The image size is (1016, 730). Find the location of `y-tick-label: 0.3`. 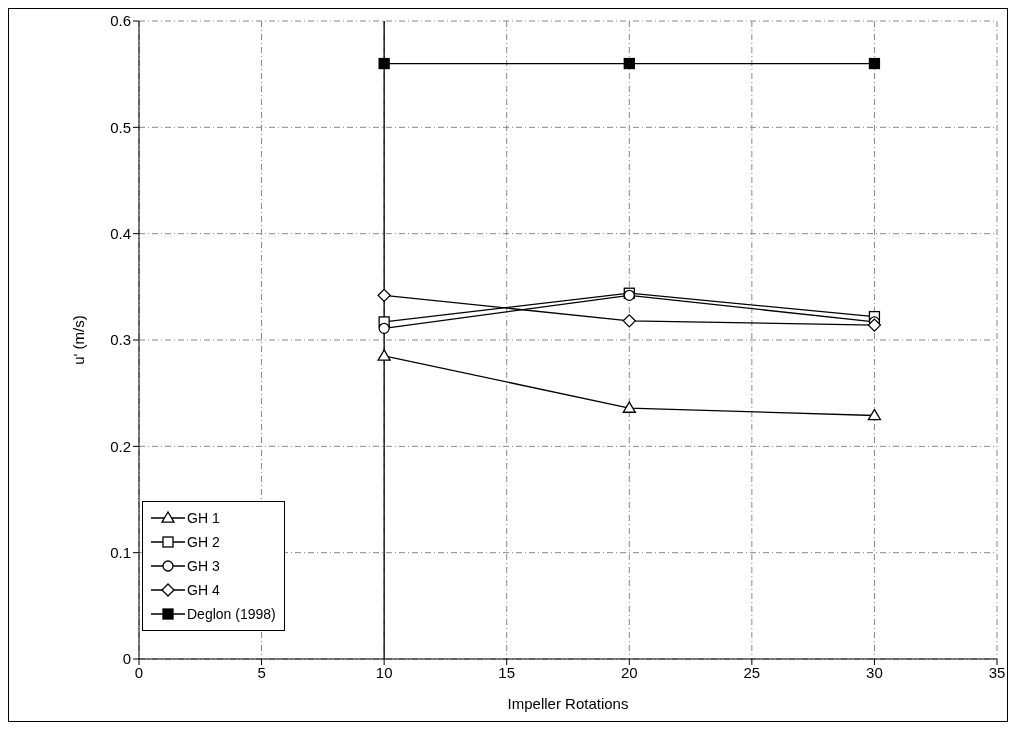

y-tick-label: 0.3 is located at coordinates (120, 340).